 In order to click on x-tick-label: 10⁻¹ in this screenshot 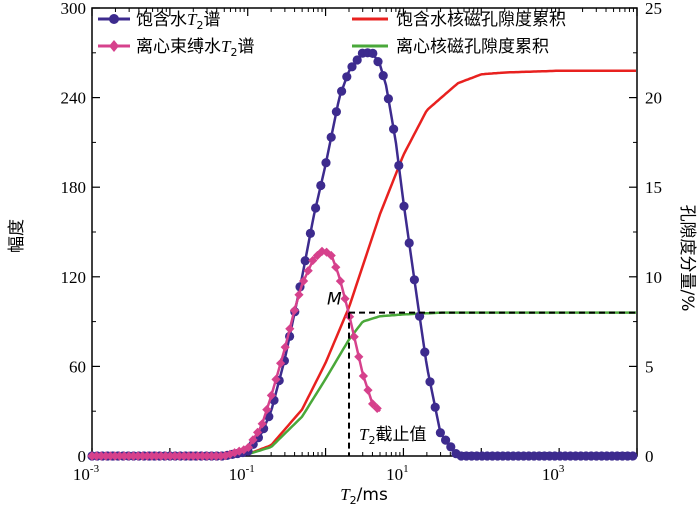, I will do `click(242, 473)`.